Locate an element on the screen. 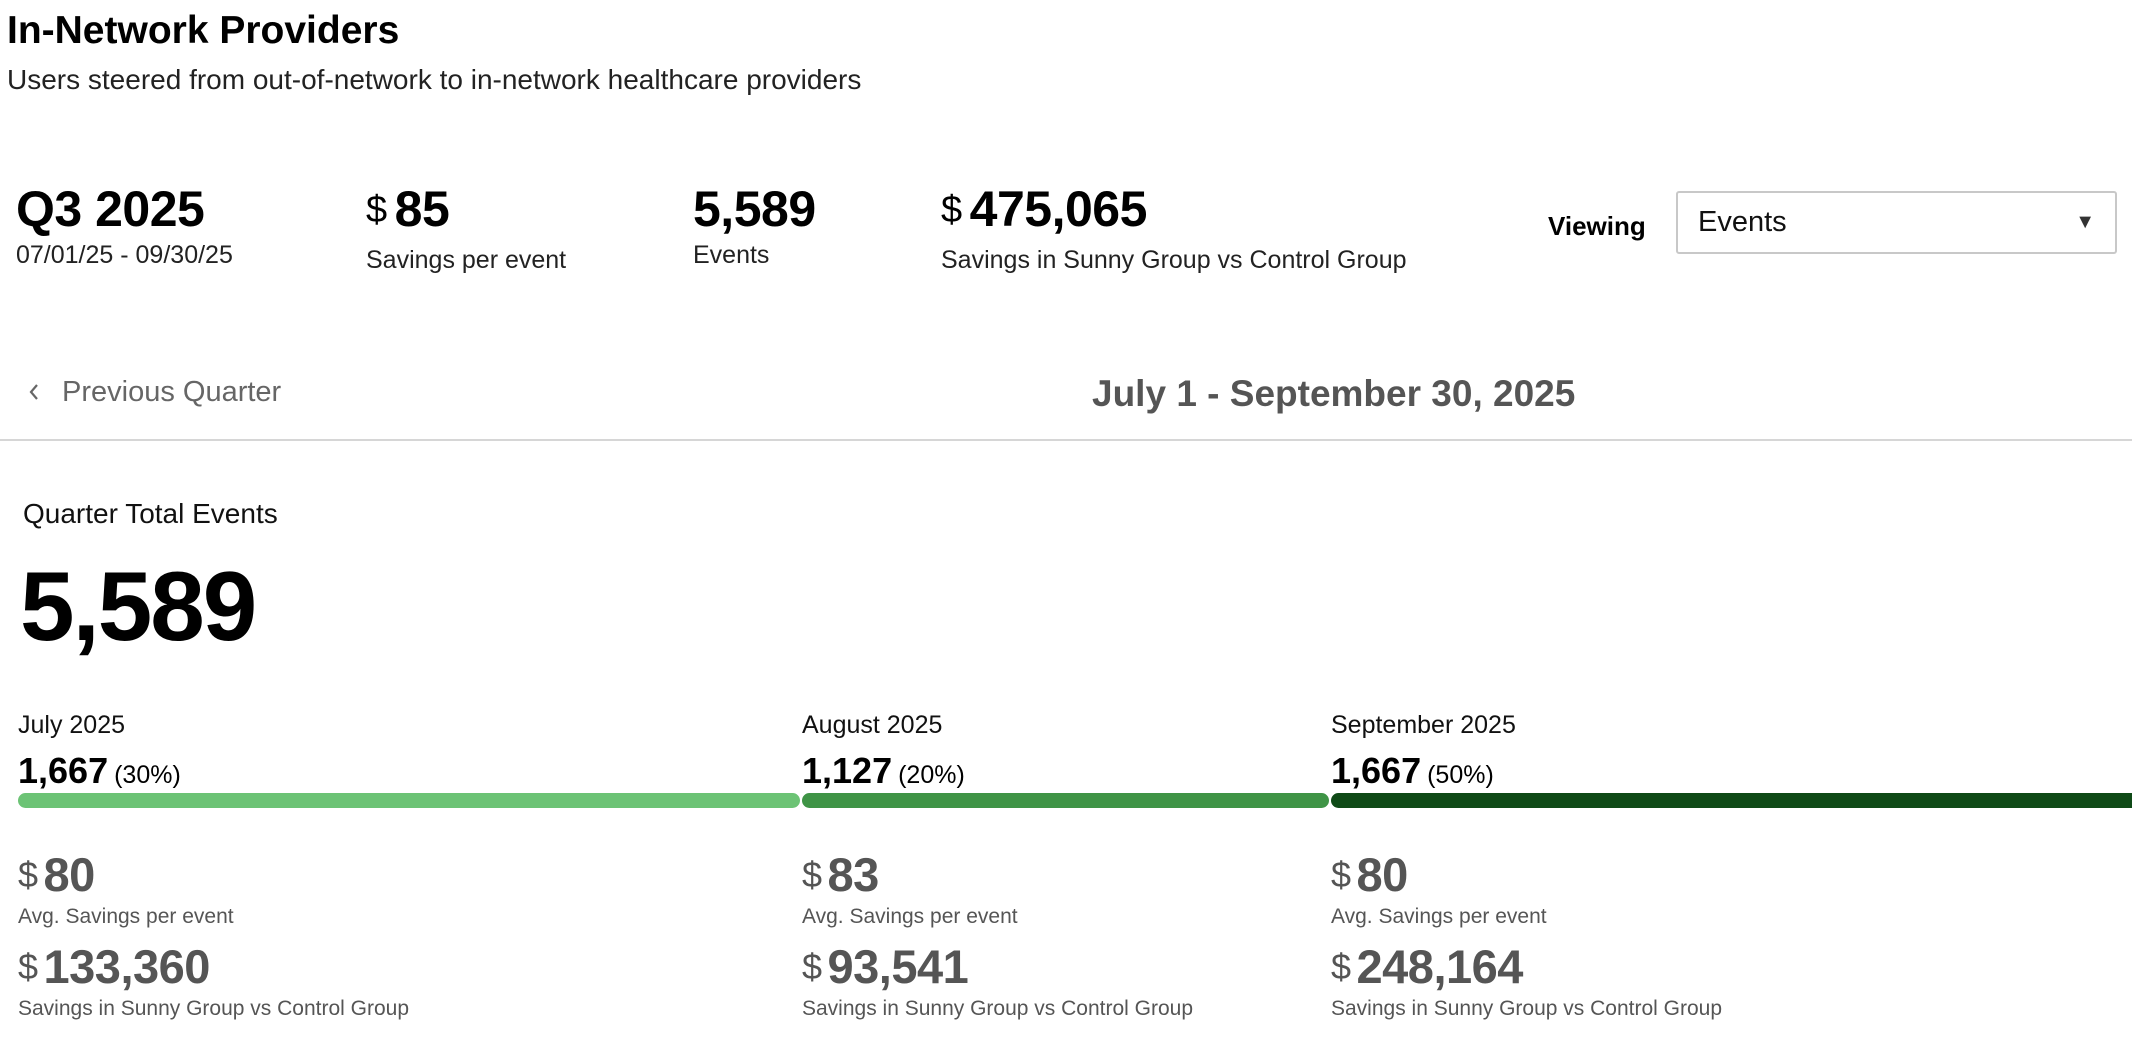  kpi-events: 5,589 Events is located at coordinates (754, 225).